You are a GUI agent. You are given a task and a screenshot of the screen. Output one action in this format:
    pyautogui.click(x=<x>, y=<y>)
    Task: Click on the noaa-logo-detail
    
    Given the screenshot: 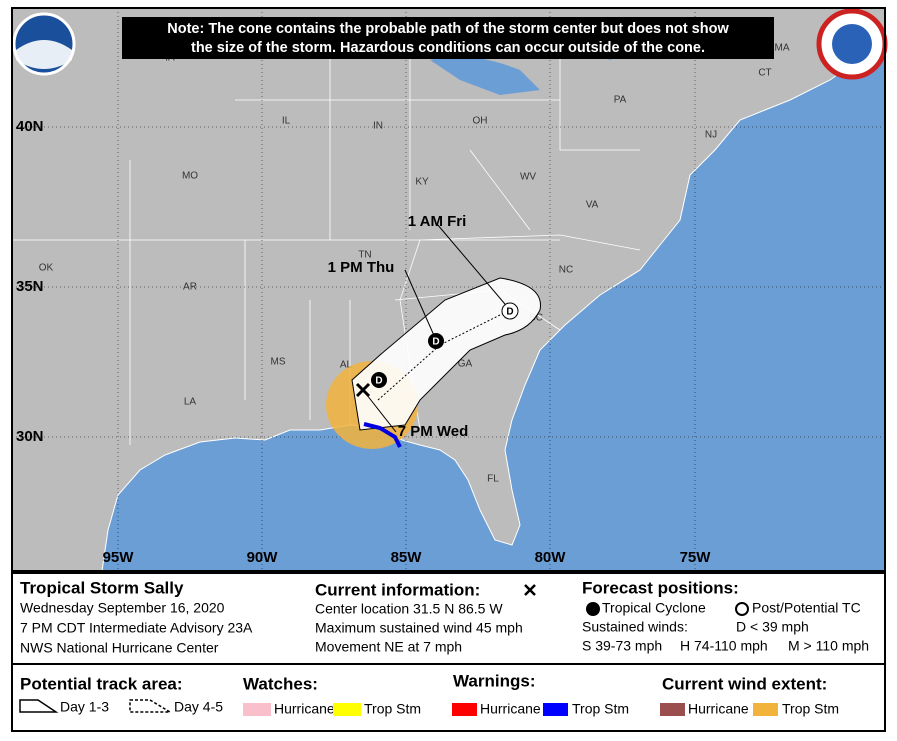 What is the action you would take?
    pyautogui.click(x=44, y=54)
    